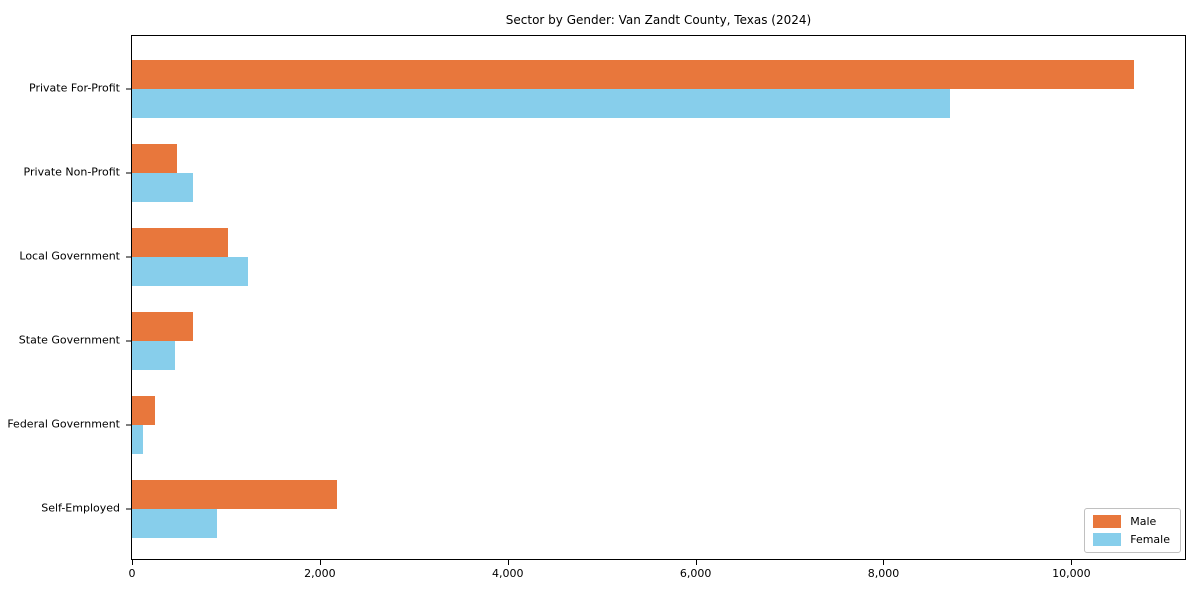 This screenshot has height=600, width=1200. Describe the element at coordinates (129, 172) in the screenshot. I see `y-tick-mark-private-non-profit` at that location.